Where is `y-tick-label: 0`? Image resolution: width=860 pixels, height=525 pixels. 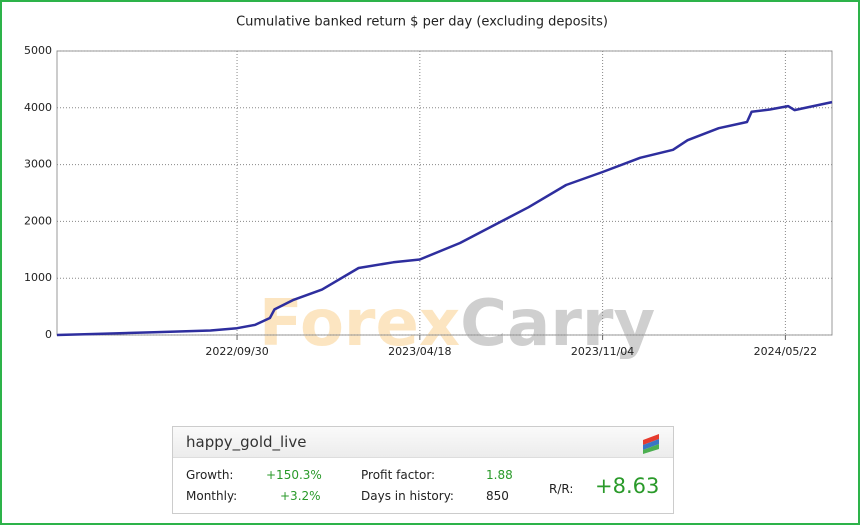 y-tick-label: 0 is located at coordinates (48, 334).